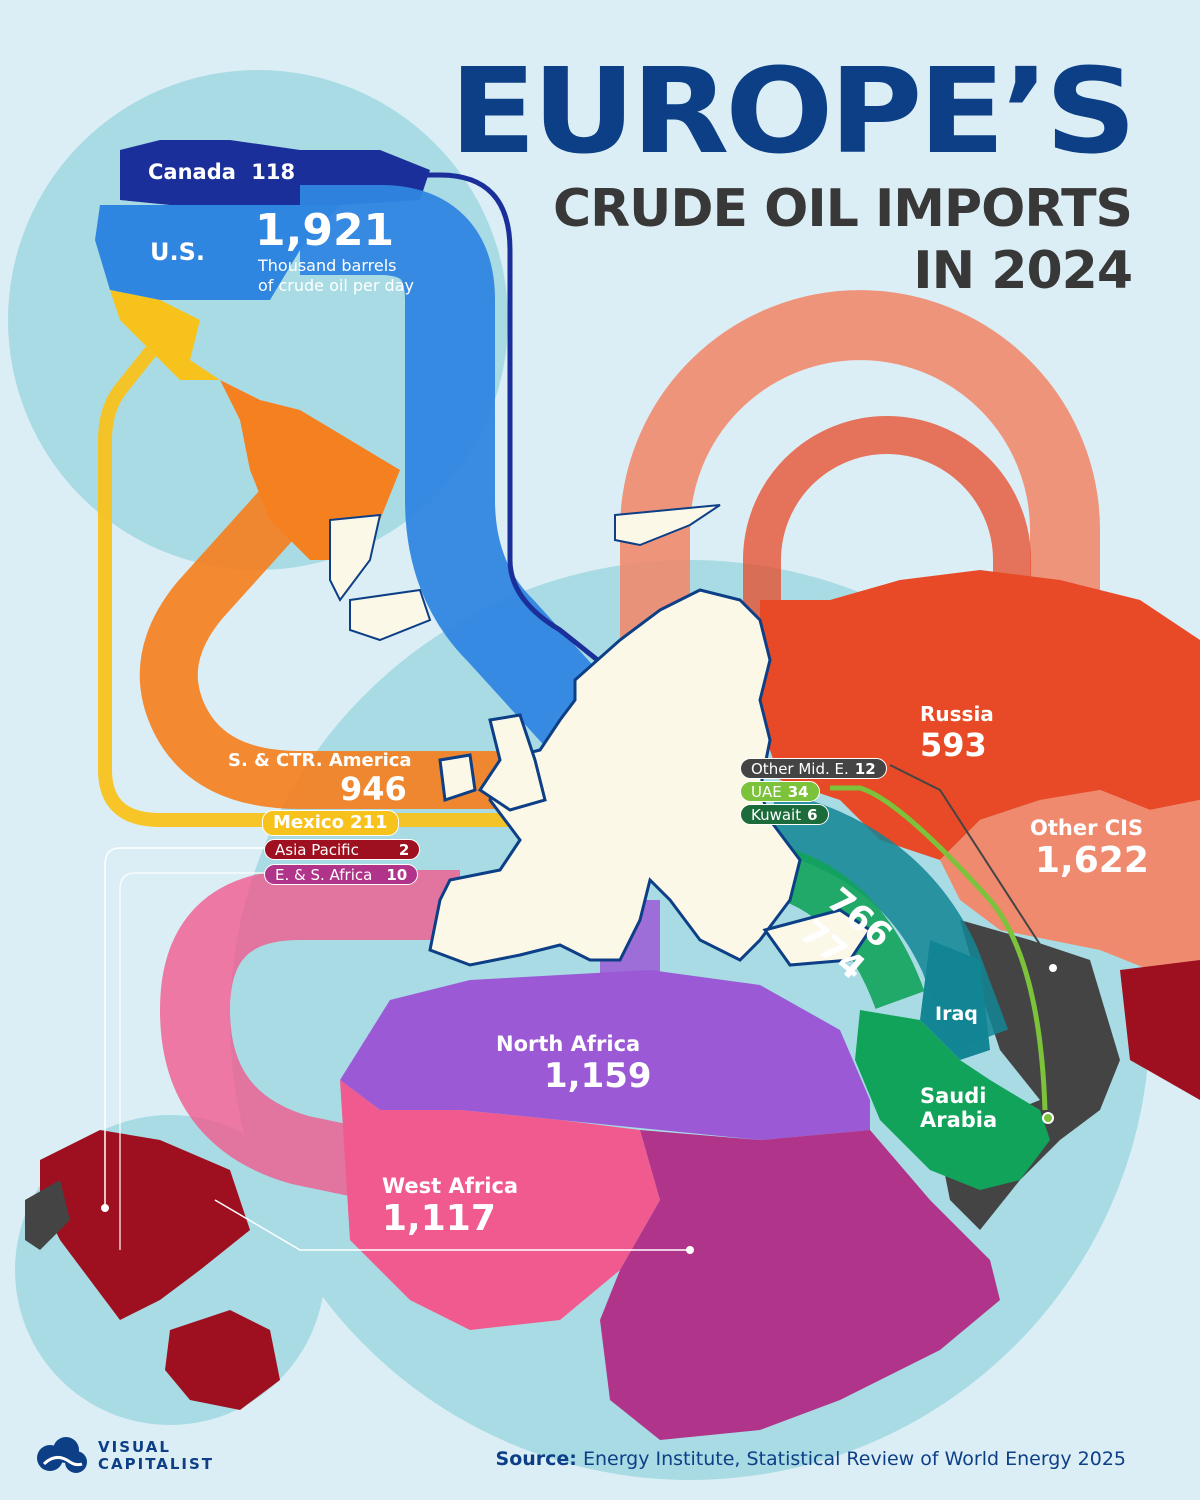  Describe the element at coordinates (355, 557) in the screenshot. I see `iceland-shape` at that location.